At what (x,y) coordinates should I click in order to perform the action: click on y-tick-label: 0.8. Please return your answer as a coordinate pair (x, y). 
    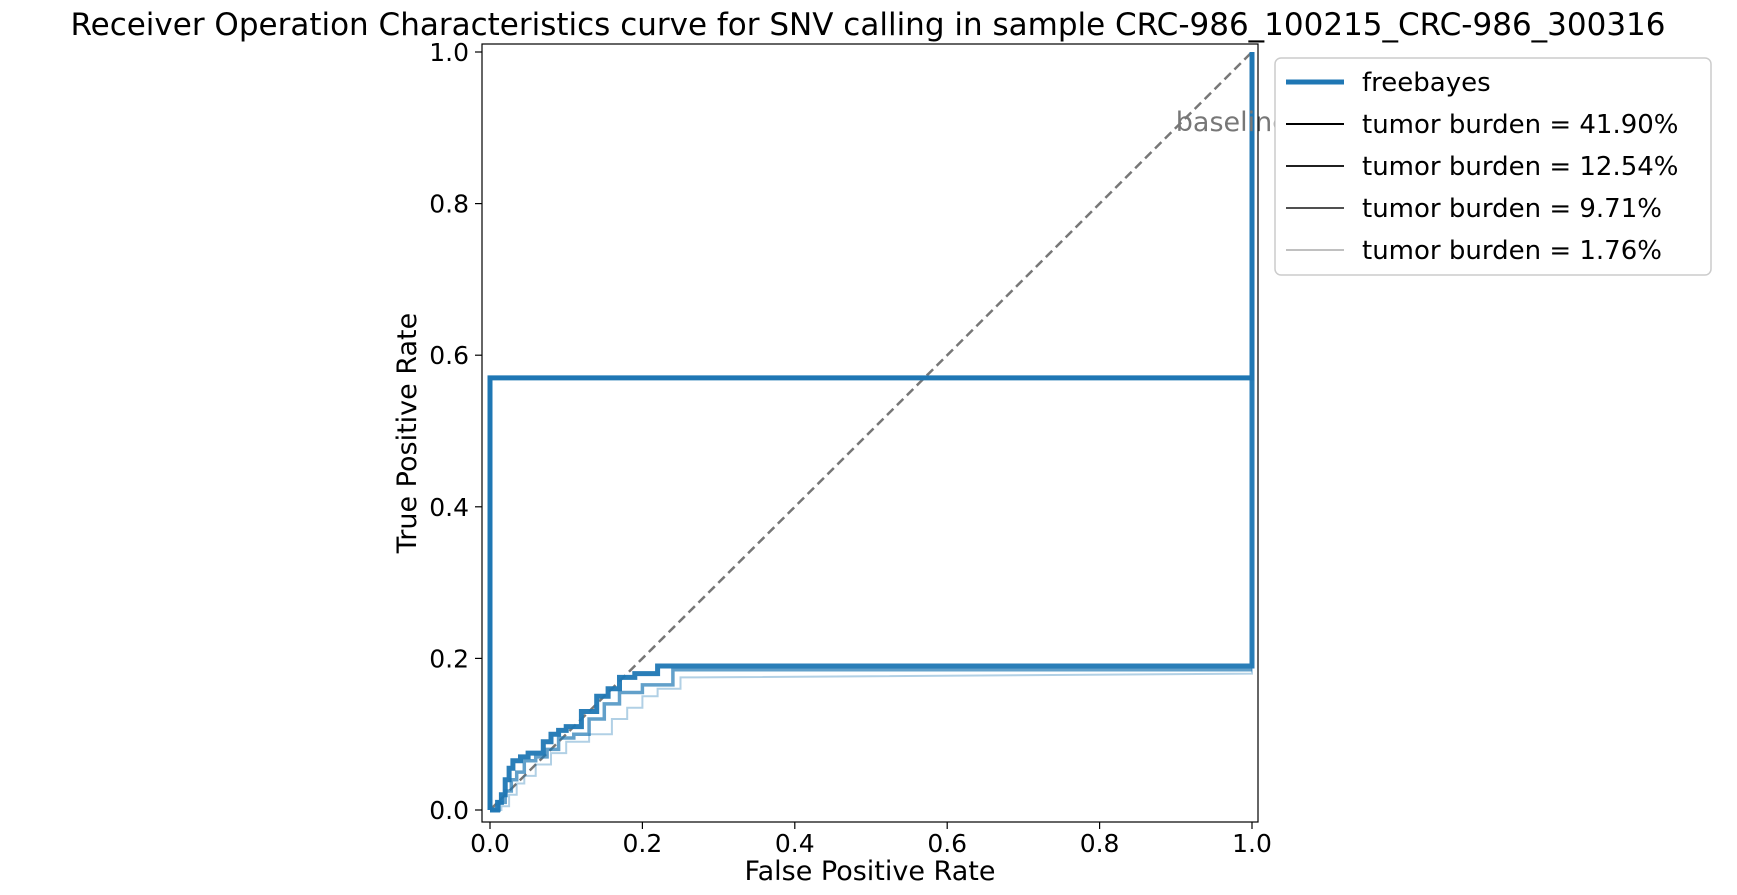
    Looking at the image, I should click on (449, 204).